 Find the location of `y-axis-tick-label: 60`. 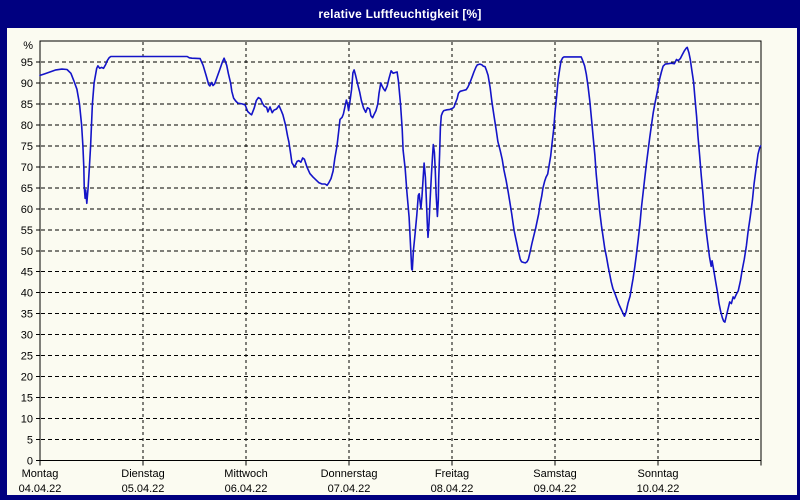

y-axis-tick-label: 60 is located at coordinates (27, 210).